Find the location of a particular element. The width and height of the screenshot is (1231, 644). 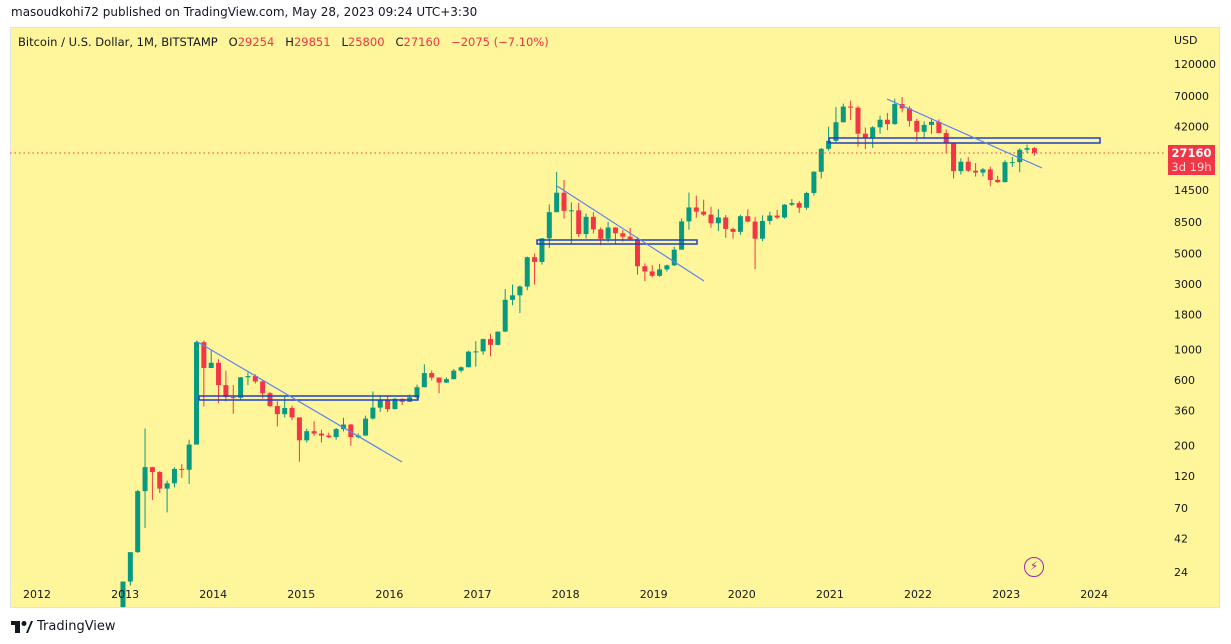

y-tick-label: 120 is located at coordinates (1184, 476).